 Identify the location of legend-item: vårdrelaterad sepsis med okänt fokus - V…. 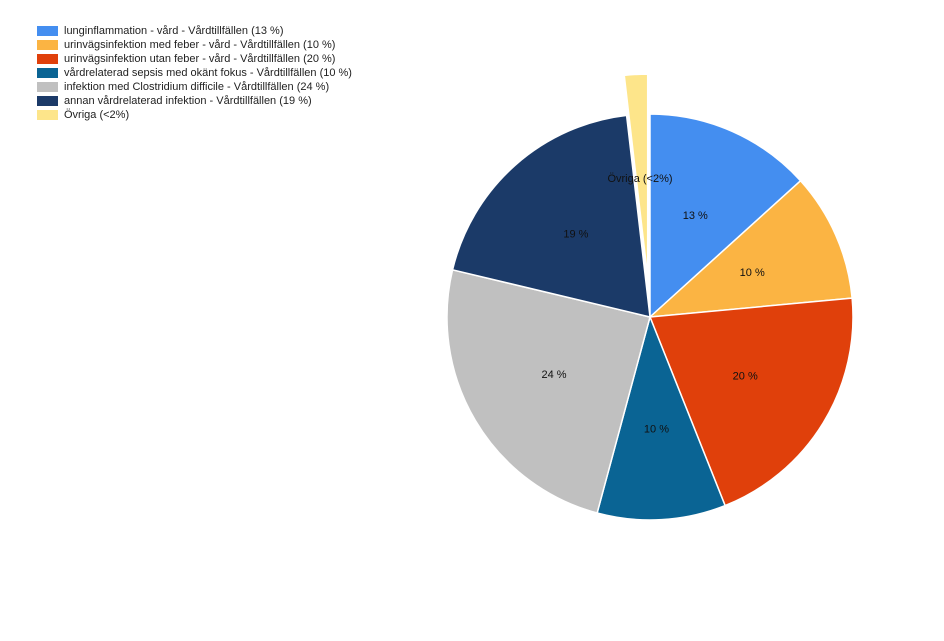
(194, 73).